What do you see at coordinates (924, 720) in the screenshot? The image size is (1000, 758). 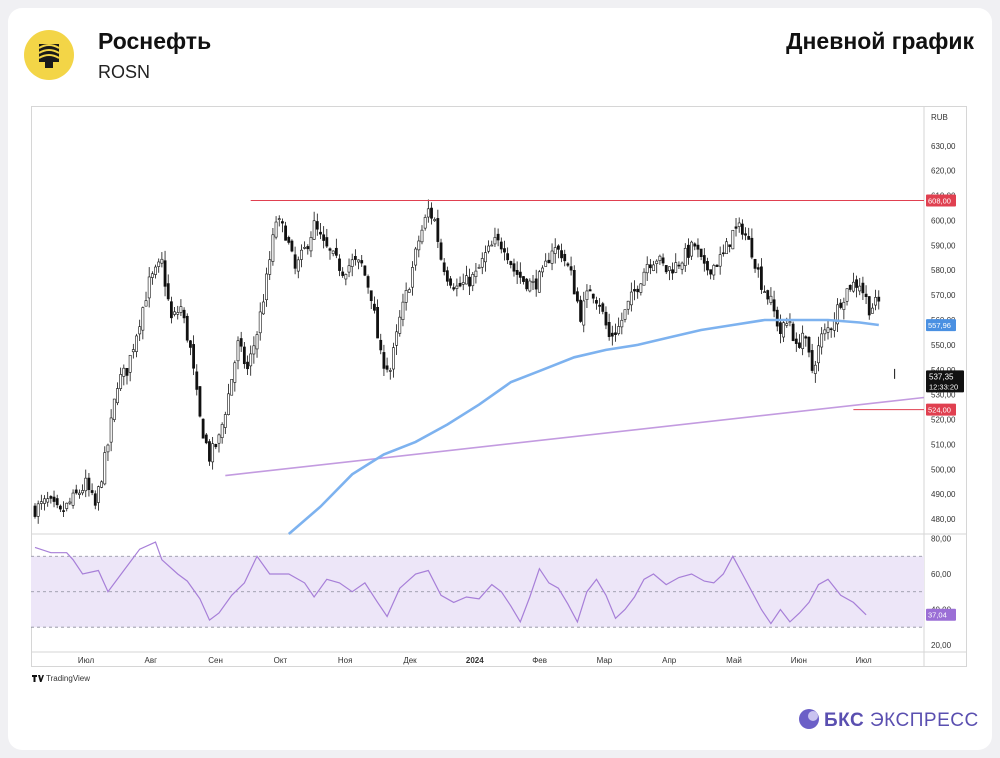 I see `brand-rest: ЭКСПРЕСС` at bounding box center [924, 720].